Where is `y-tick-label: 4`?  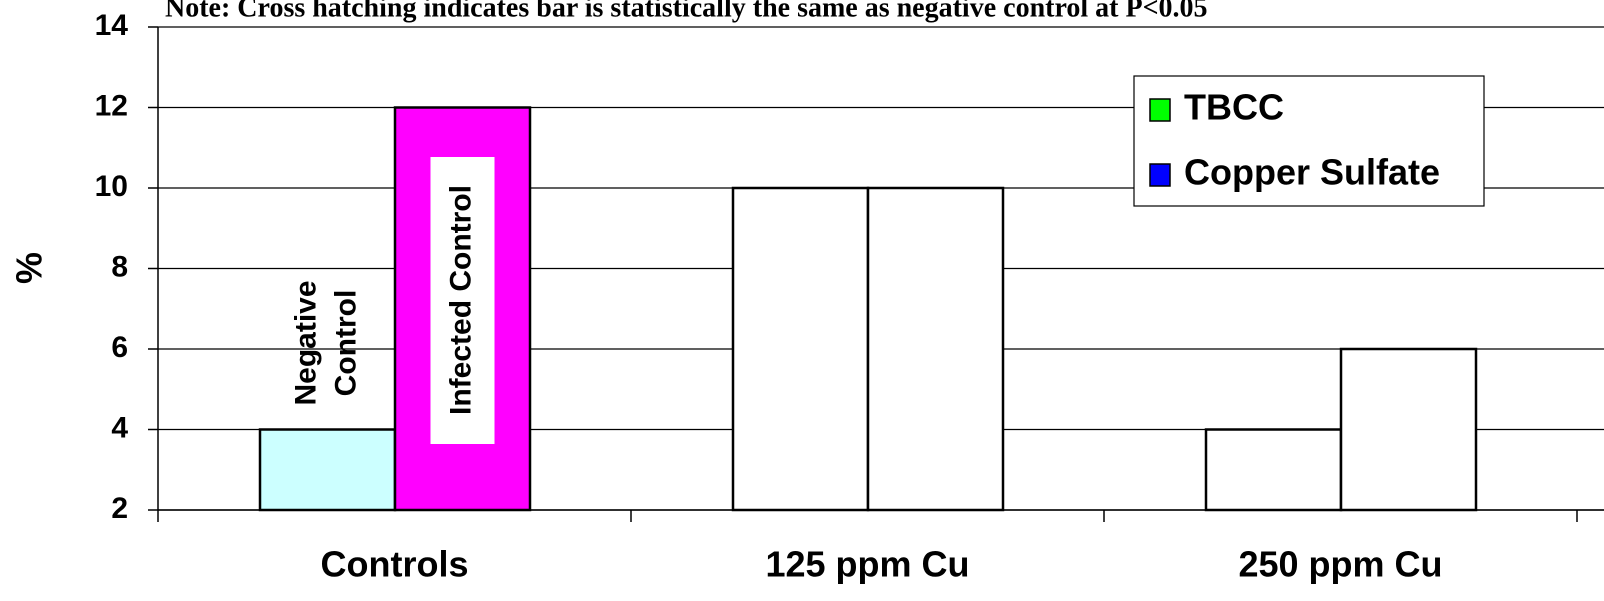
y-tick-label: 4 is located at coordinates (119, 427).